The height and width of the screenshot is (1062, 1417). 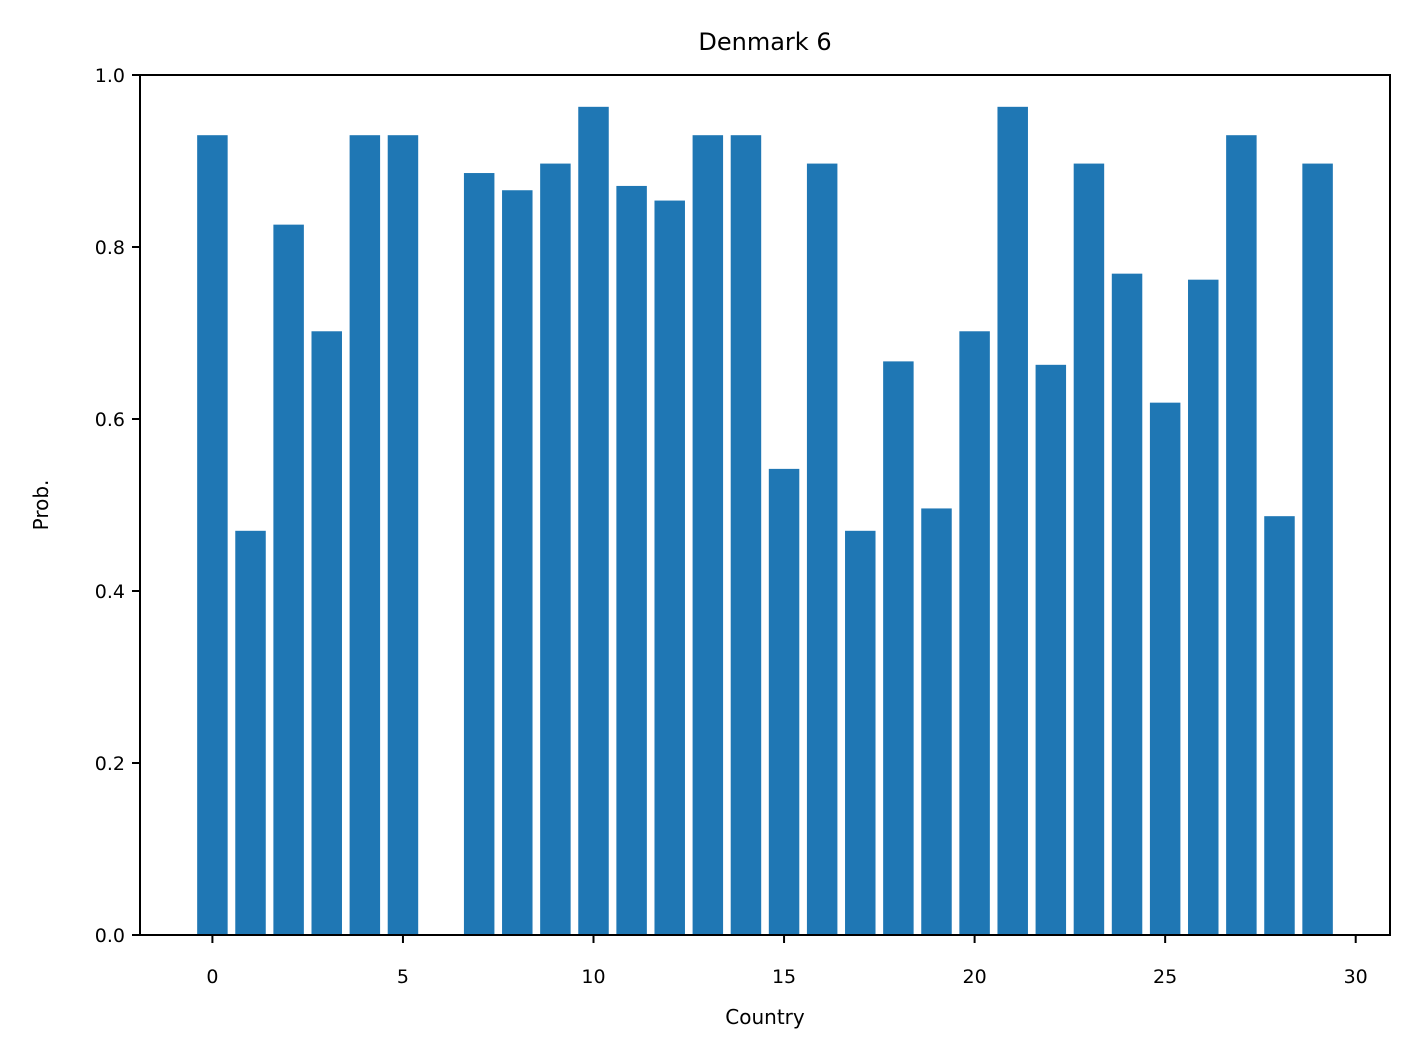 What do you see at coordinates (212, 977) in the screenshot?
I see `x-tick-label: 0` at bounding box center [212, 977].